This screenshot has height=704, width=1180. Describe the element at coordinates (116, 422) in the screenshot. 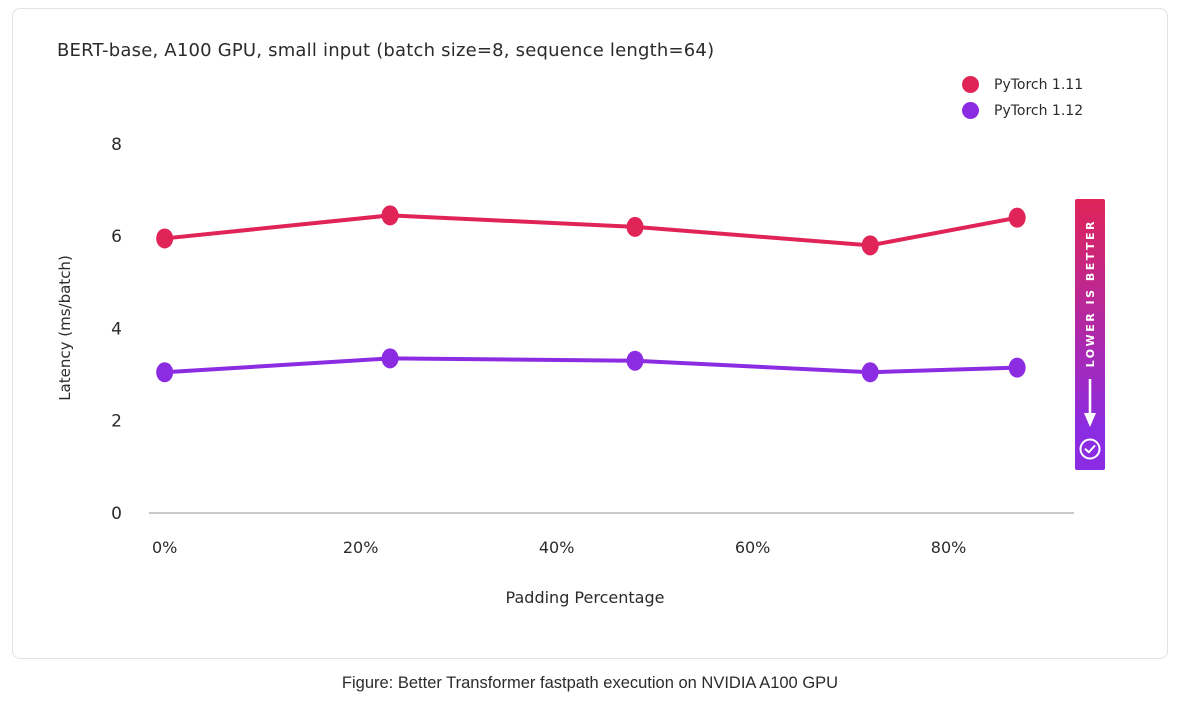

I see `y-tick-label: 2` at that location.